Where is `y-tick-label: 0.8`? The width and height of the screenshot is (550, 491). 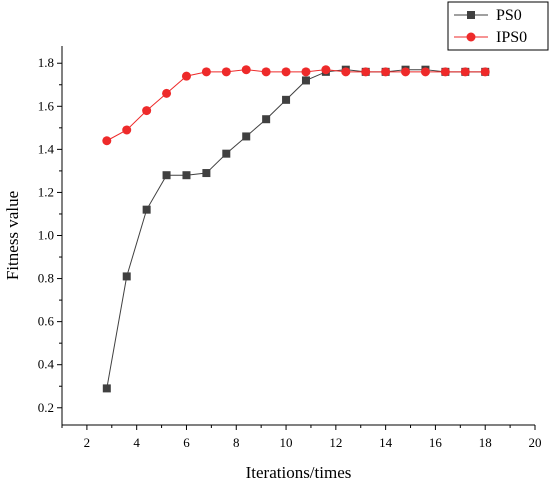 y-tick-label: 0.8 is located at coordinates (46, 278).